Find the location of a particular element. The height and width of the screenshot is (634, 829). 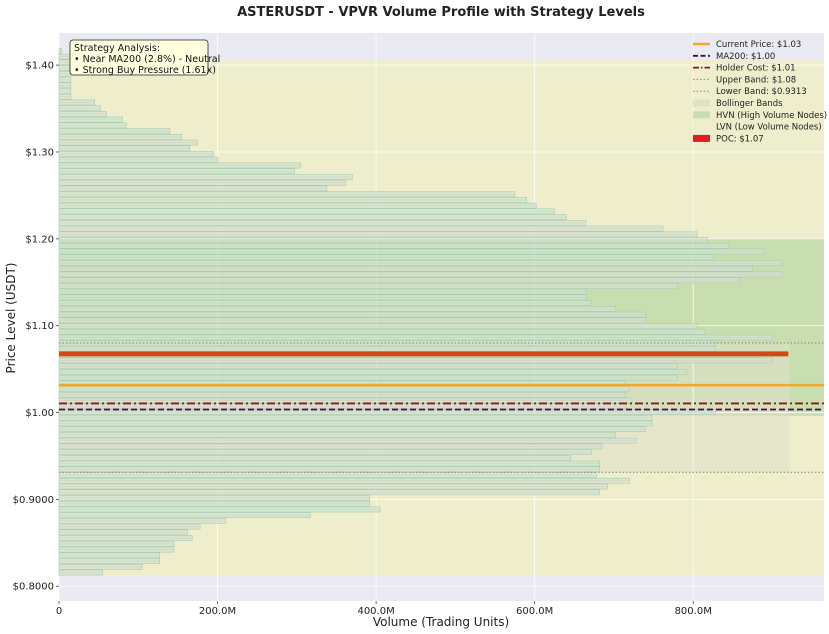

x-tick-label: 400.0M is located at coordinates (375, 611).